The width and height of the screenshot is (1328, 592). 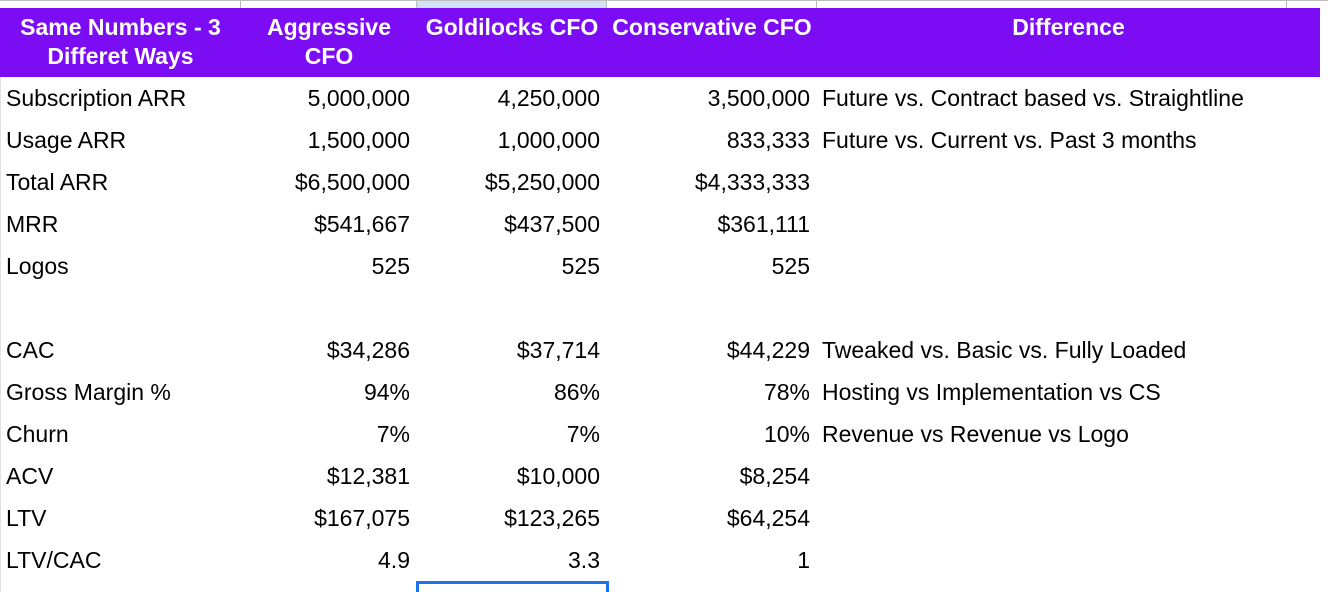 I want to click on conservative-cfo-cell: 10%, so click(x=786, y=434).